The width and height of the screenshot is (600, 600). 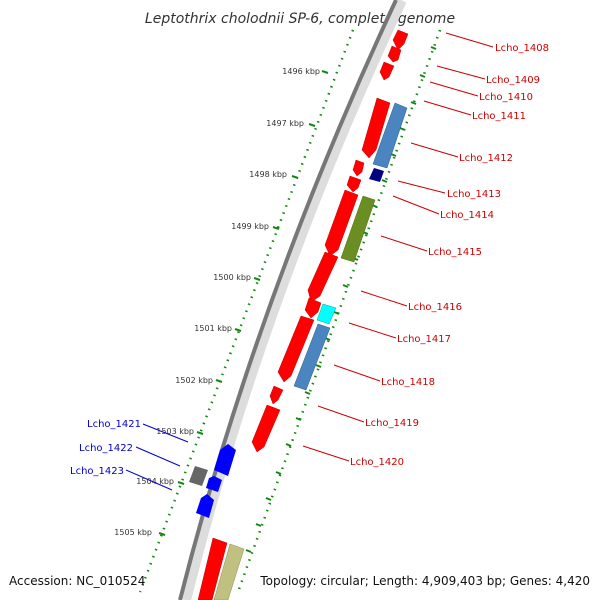 What do you see at coordinates (392, 423) in the screenshot?
I see `gene-label: Lcho_1419` at bounding box center [392, 423].